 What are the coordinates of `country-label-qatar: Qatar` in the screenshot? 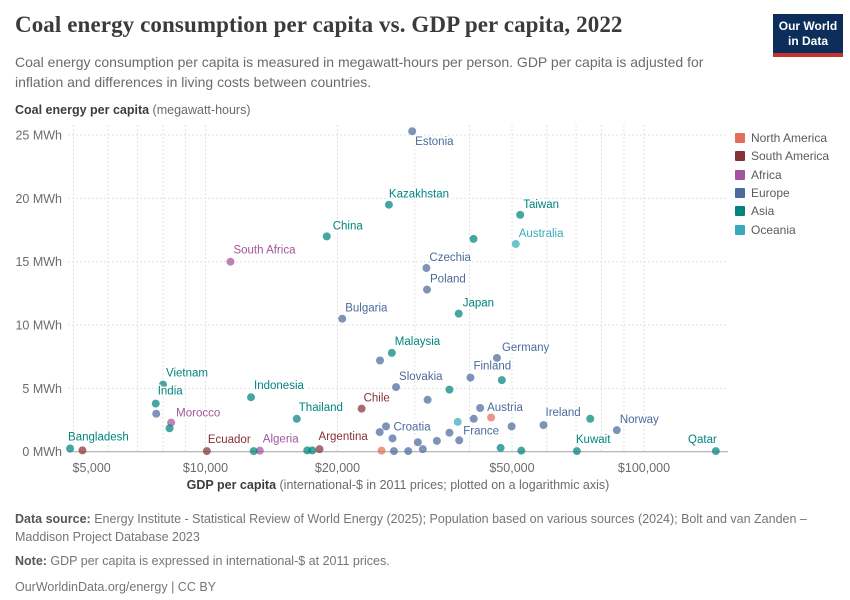 It's located at (703, 440).